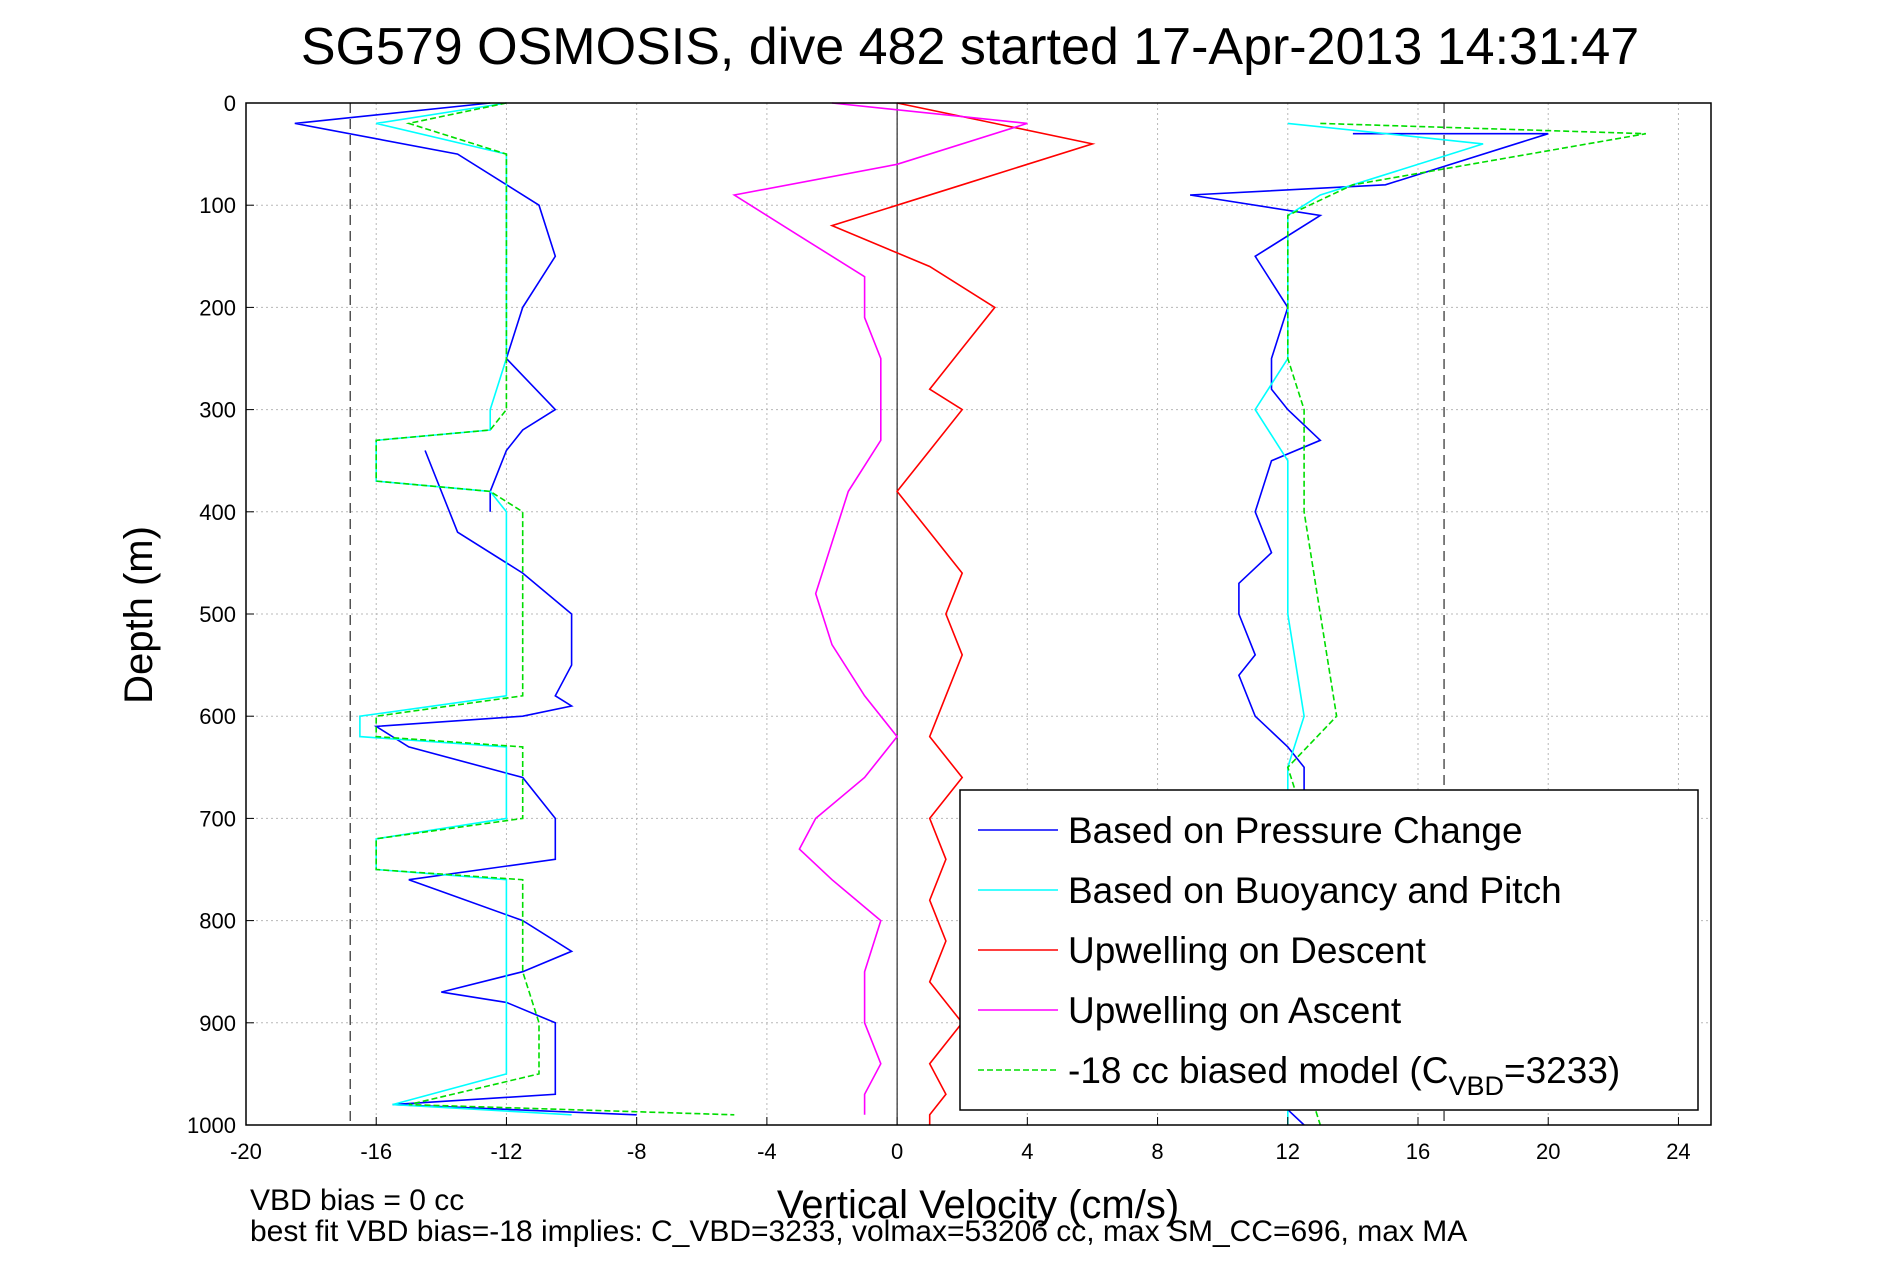  What do you see at coordinates (217, 307) in the screenshot?
I see `y-tick-label: 200` at bounding box center [217, 307].